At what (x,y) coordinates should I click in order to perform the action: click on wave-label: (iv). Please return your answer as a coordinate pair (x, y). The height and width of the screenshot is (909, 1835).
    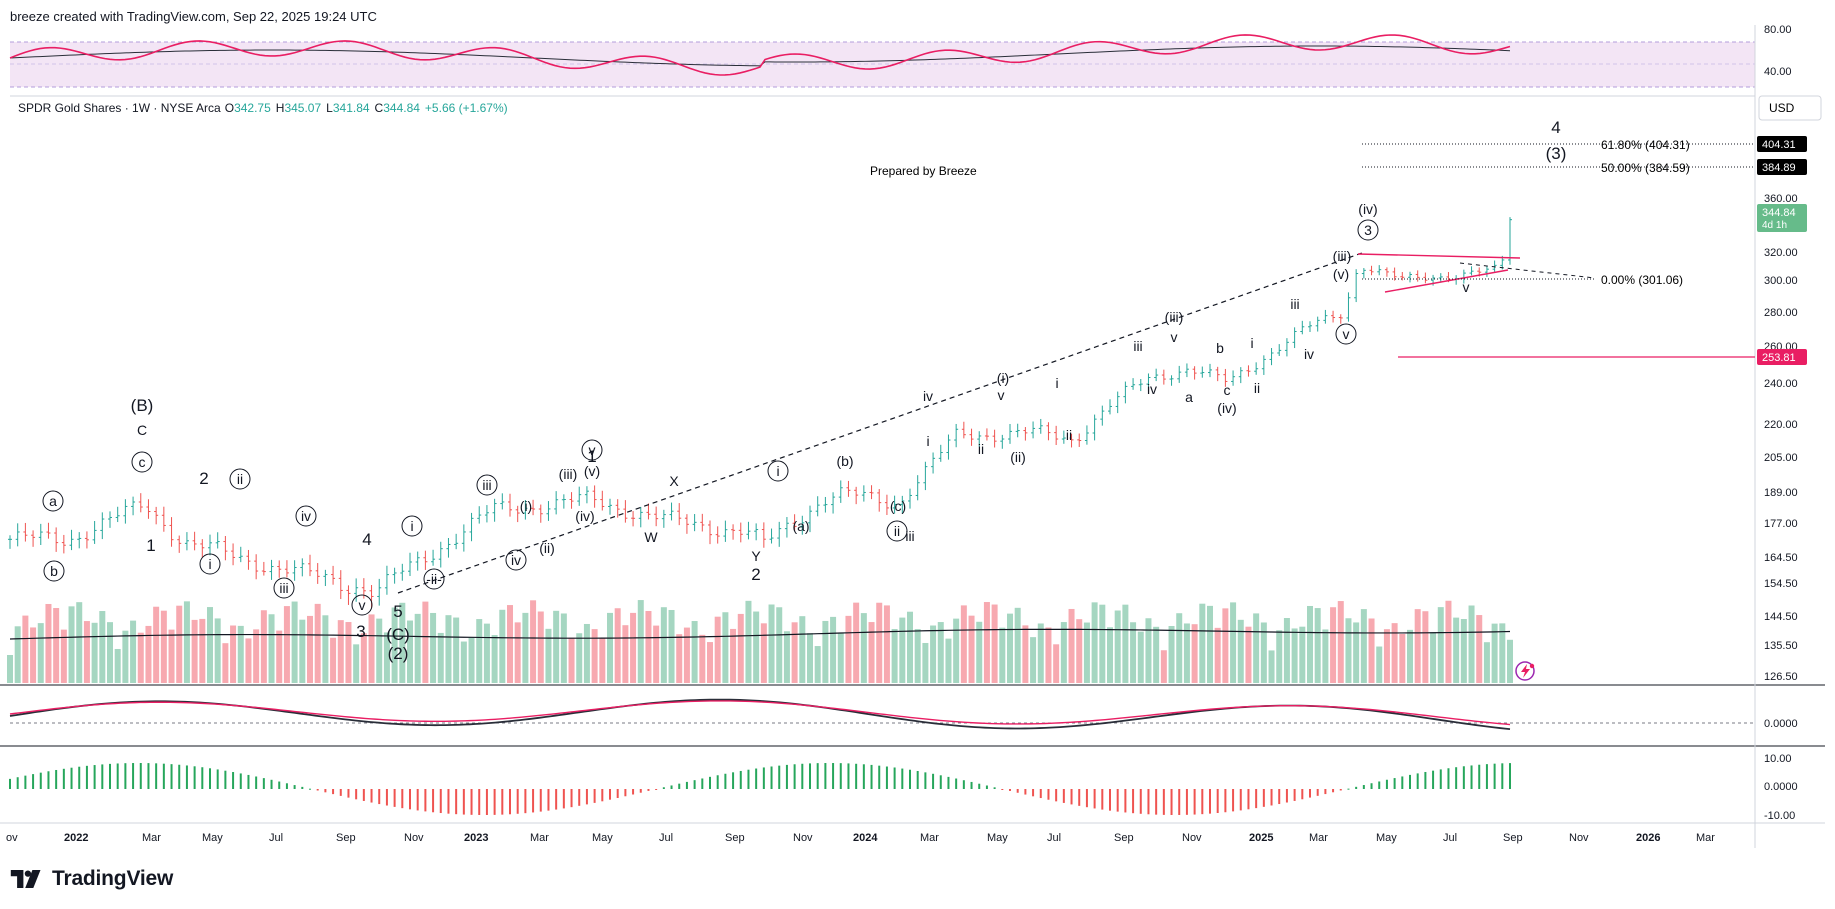
    Looking at the image, I should click on (1226, 408).